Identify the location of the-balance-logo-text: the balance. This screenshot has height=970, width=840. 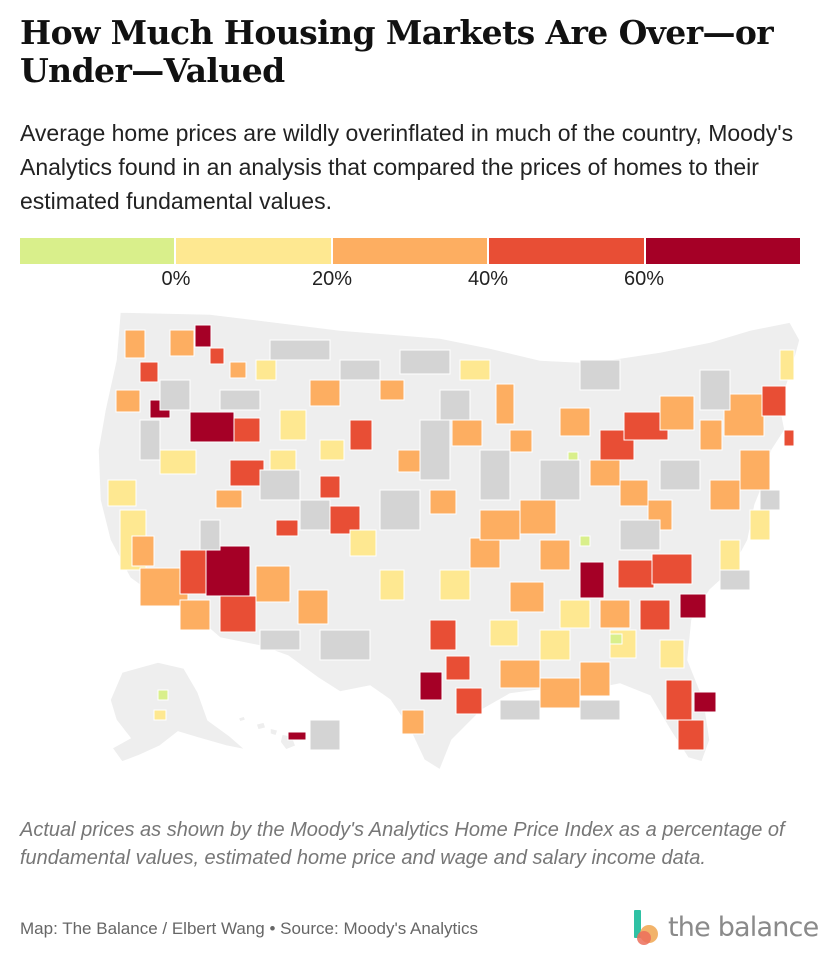
(743, 927).